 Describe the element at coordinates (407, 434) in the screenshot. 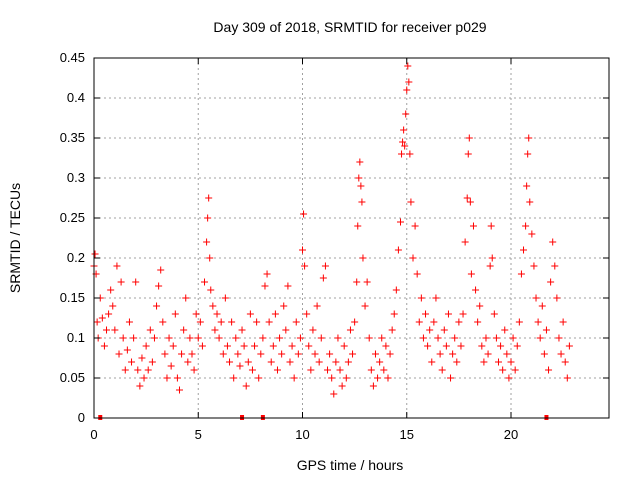

I see `x-tick-label: 15` at that location.